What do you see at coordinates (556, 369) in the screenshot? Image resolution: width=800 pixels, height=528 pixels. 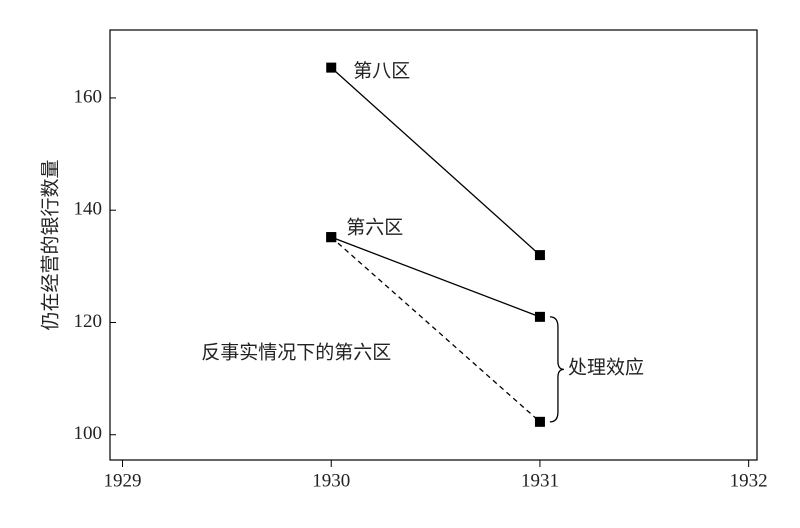 I see `brace` at bounding box center [556, 369].